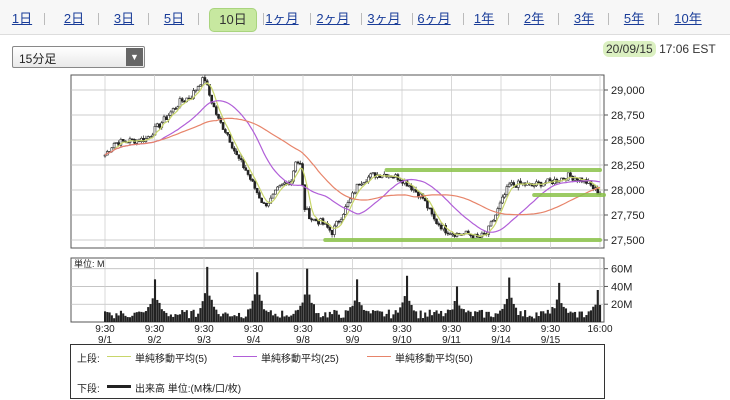 The width and height of the screenshot is (730, 400). Describe the element at coordinates (333, 18) in the screenshot. I see `tab-7: 2ヶ月` at that location.